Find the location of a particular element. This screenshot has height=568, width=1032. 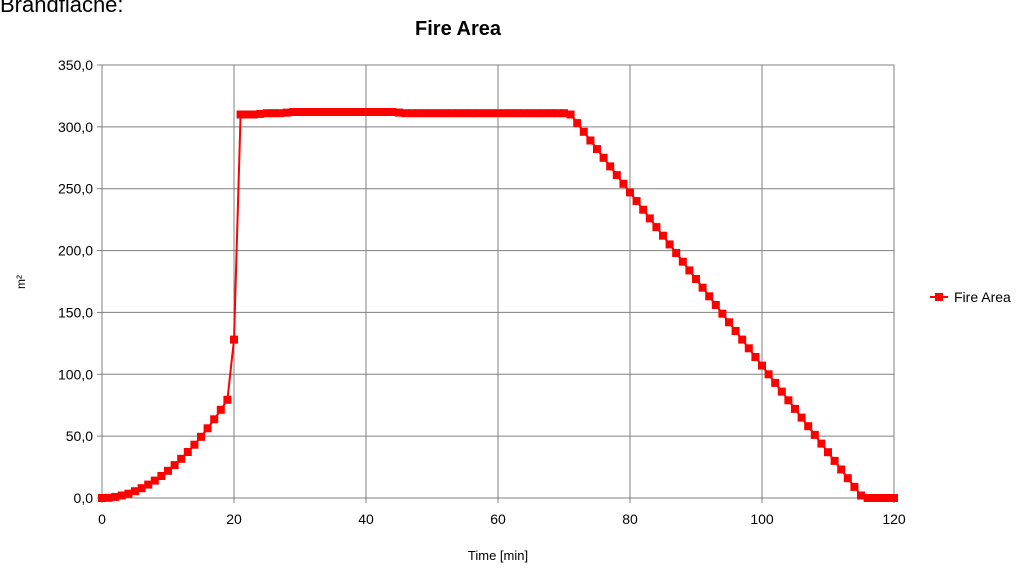

header-text: Brandfläche: is located at coordinates (62, 8).